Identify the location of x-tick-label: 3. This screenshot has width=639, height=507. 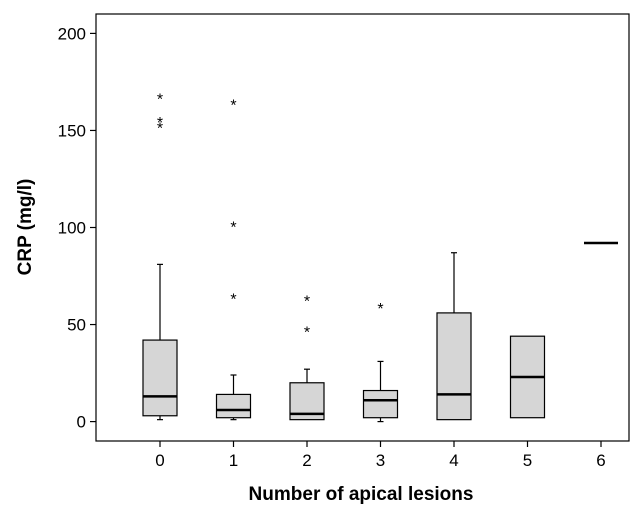
(380, 460).